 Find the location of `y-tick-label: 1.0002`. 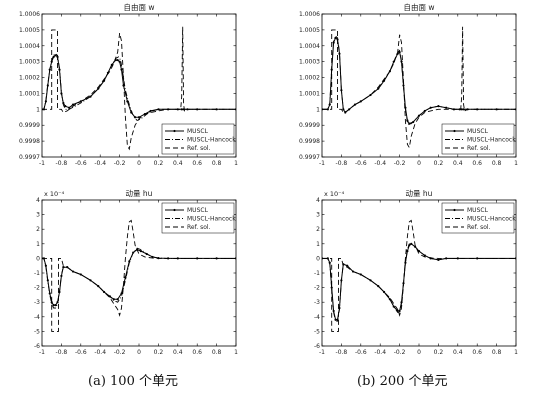

y-tick-label: 1.0002 is located at coordinates (309, 78).